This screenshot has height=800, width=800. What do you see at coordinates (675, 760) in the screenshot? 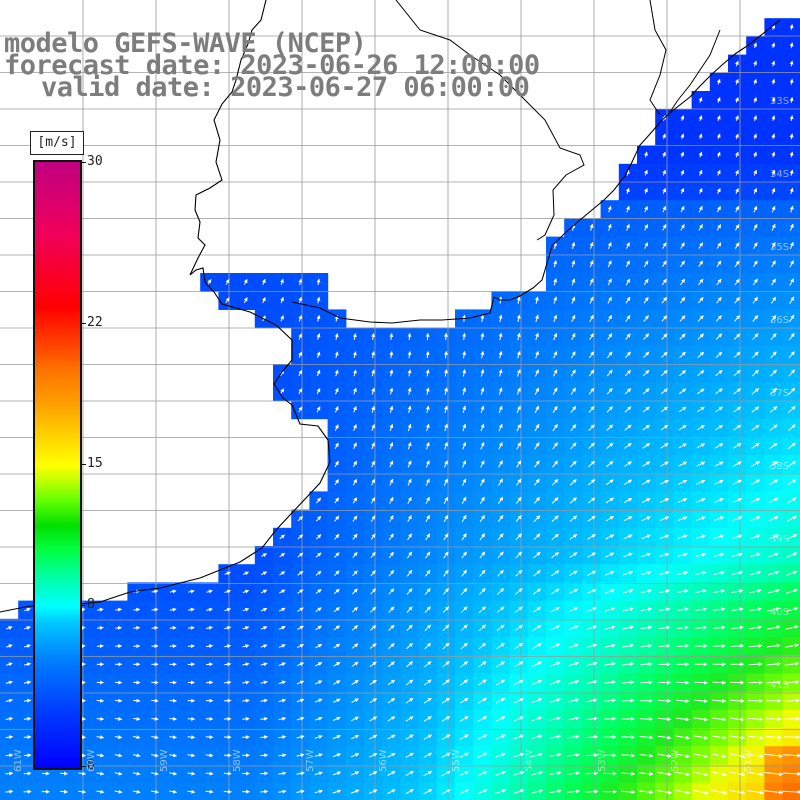
I see `longitude-label: 52W` at bounding box center [675, 760].